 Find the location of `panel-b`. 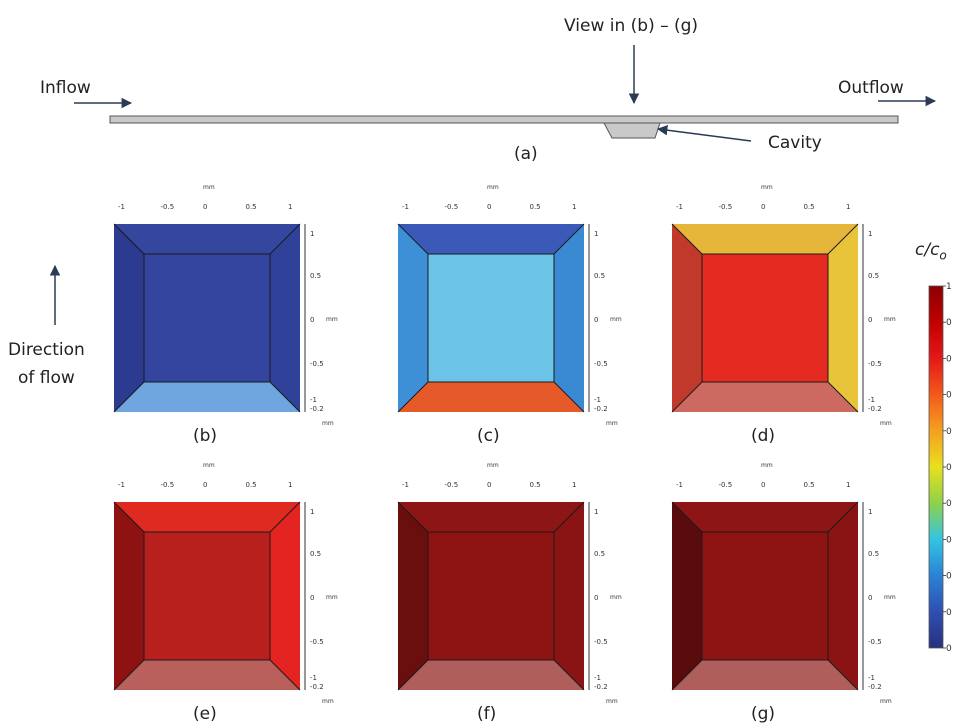

panel-b is located at coordinates (209, 318).